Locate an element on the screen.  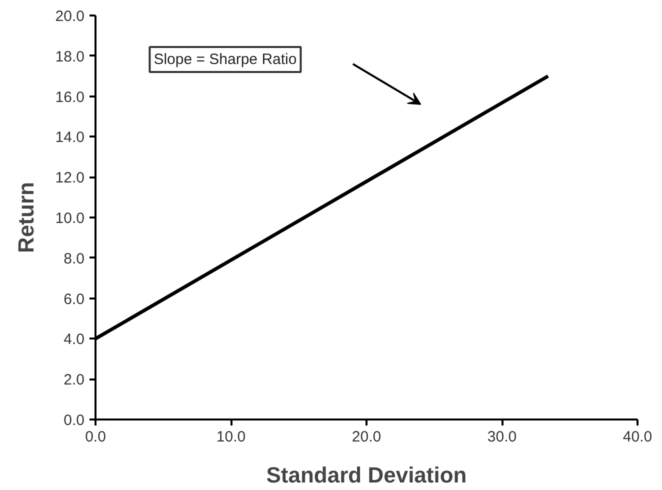
x-tick-label: 10.0 is located at coordinates (231, 437).